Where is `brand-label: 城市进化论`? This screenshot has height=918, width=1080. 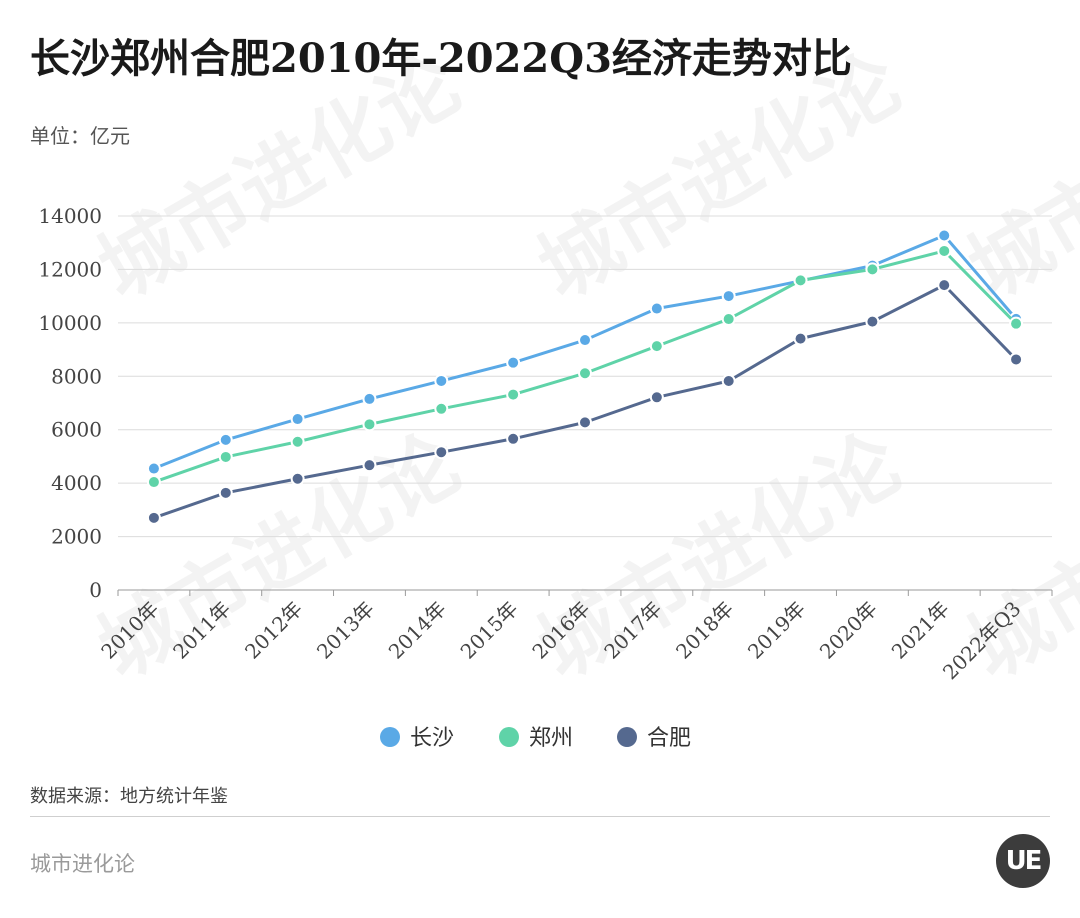
brand-label: 城市进化论 is located at coordinates (82, 864).